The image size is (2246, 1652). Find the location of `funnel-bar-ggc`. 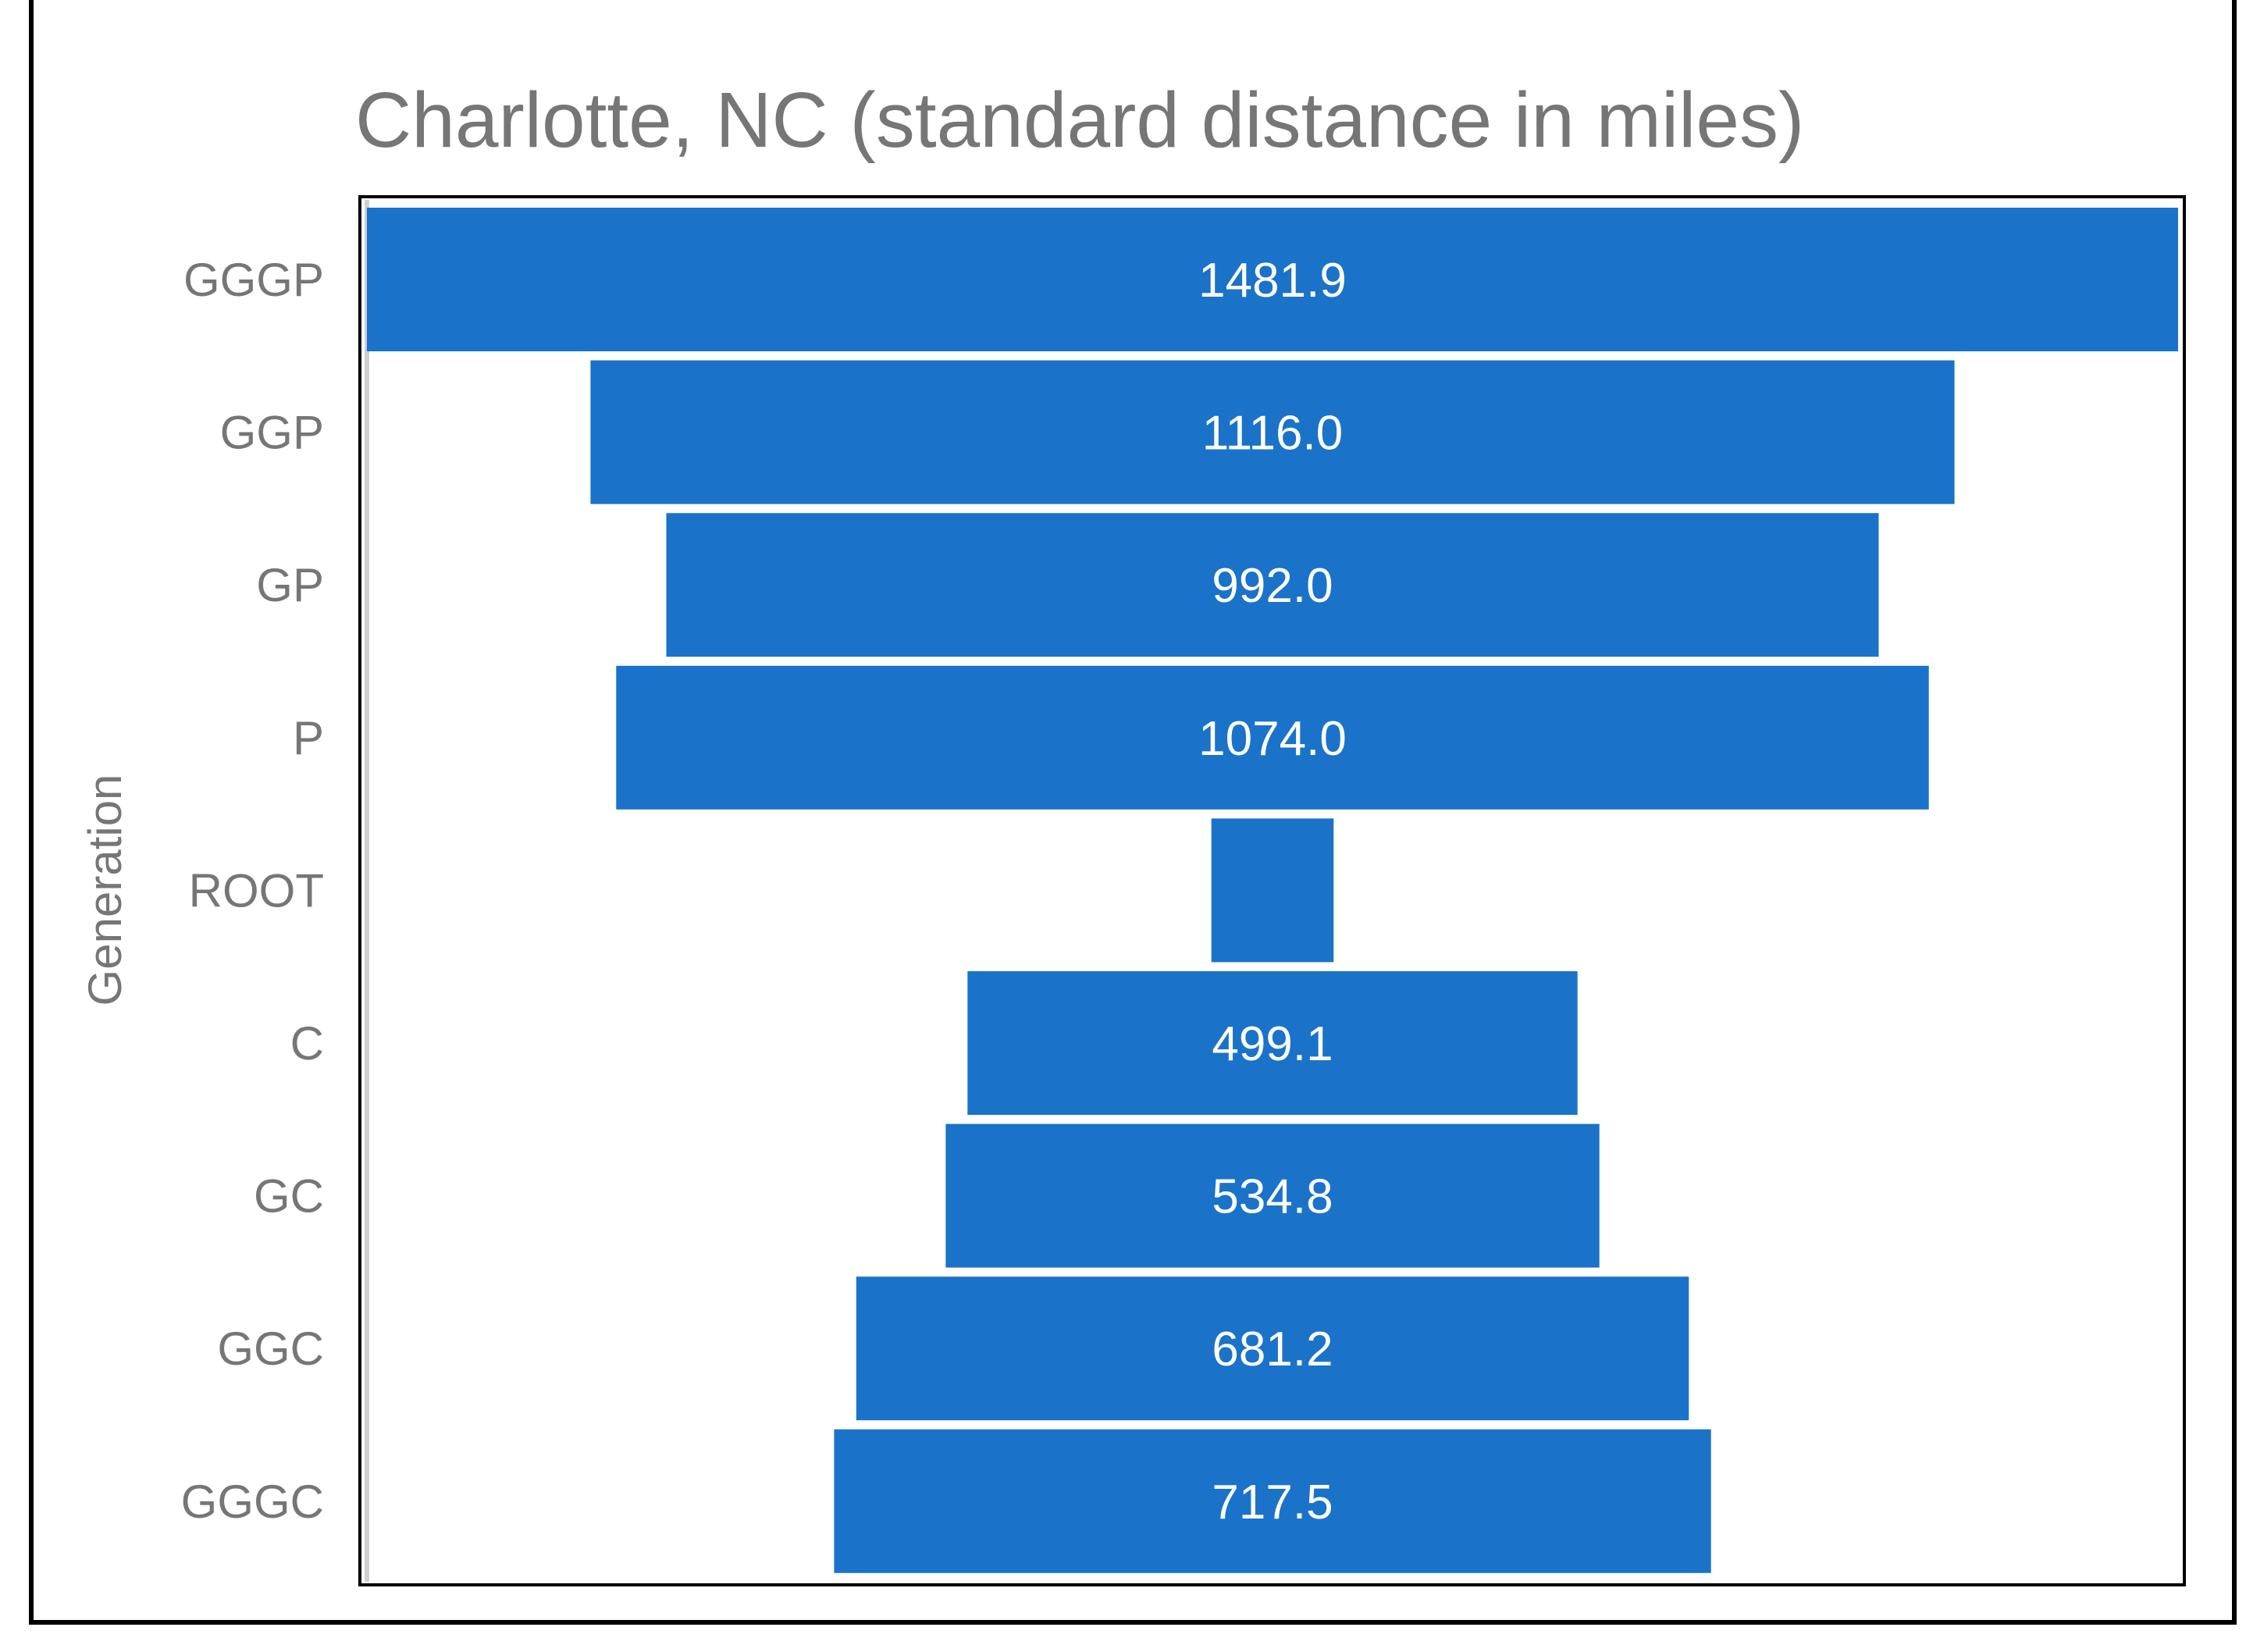

funnel-bar-ggc is located at coordinates (1272, 1348).